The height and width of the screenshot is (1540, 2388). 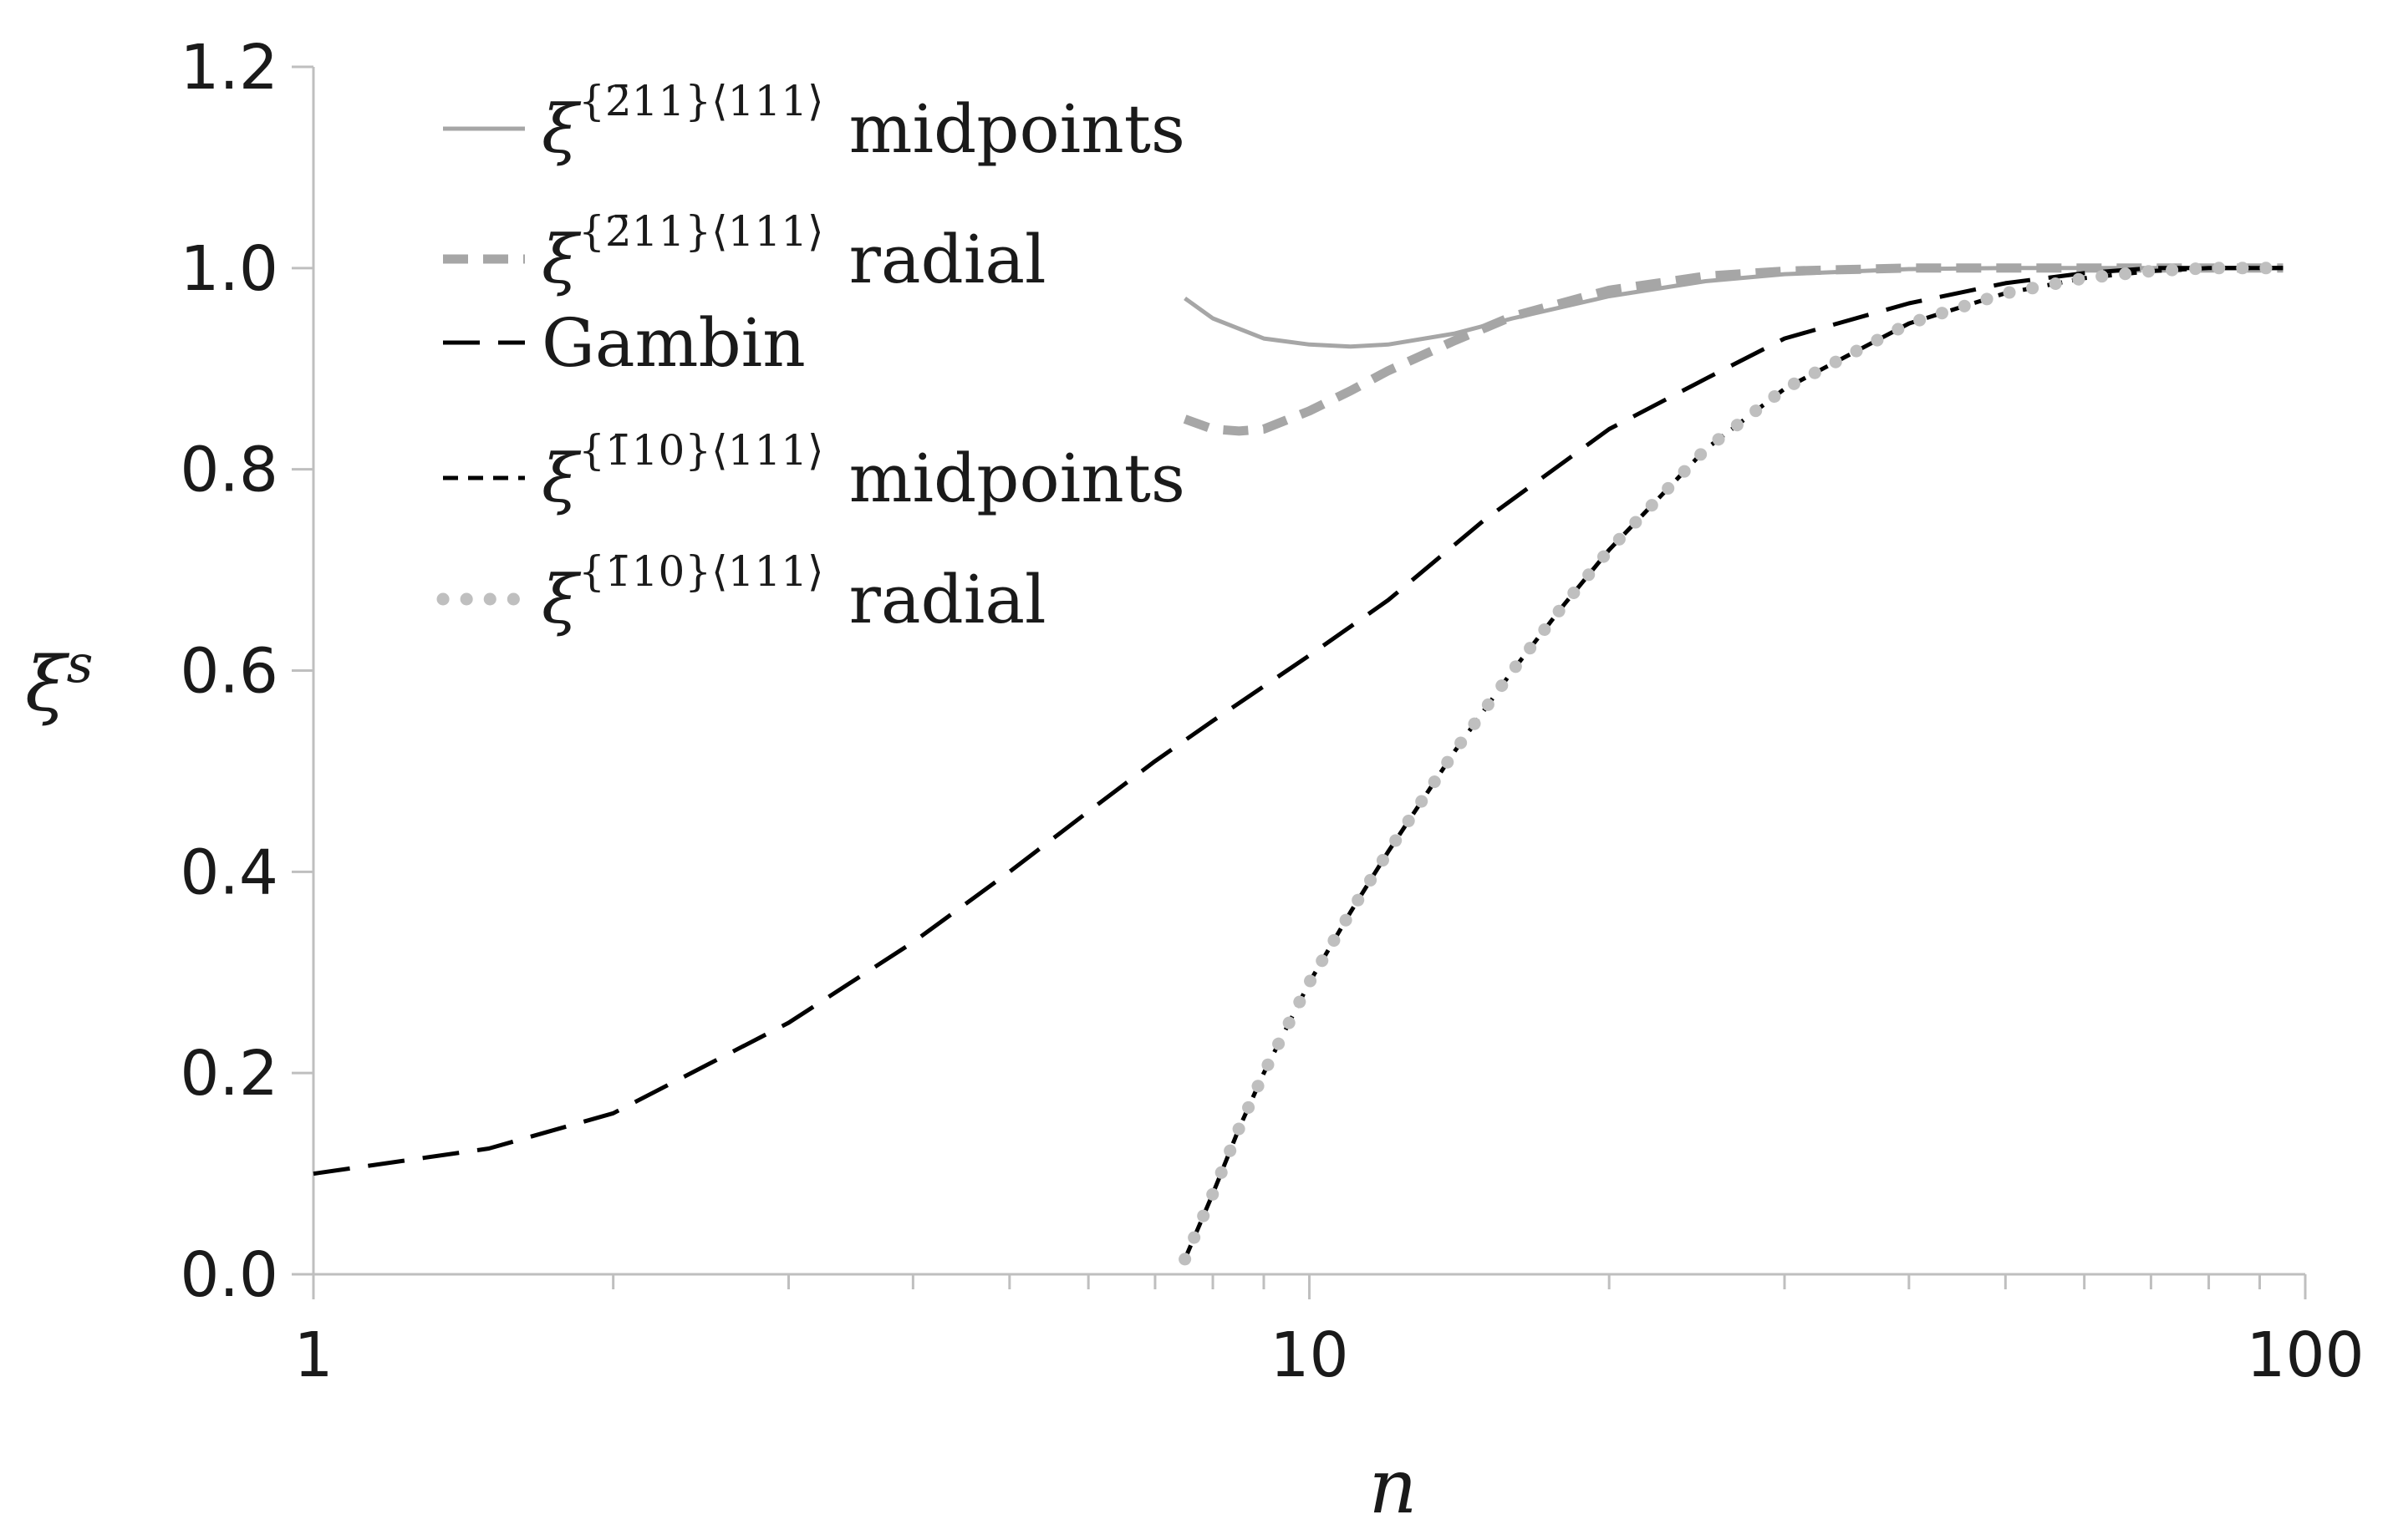 I want to click on x-tick-label: 1, so click(x=313, y=1355).